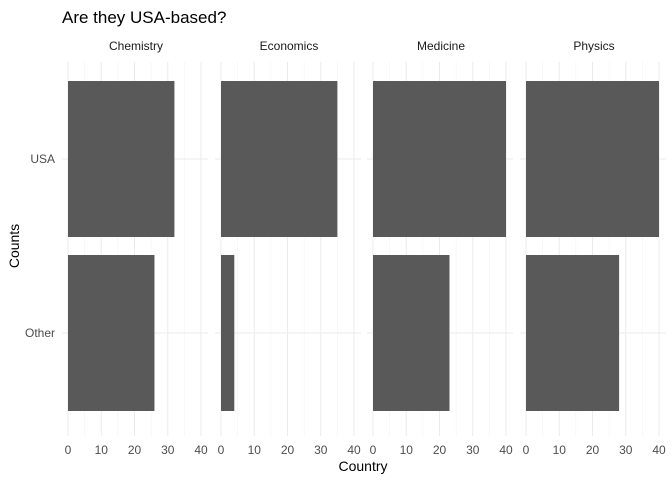 The width and height of the screenshot is (672, 480). What do you see at coordinates (144, 17) in the screenshot?
I see `chart-title: Are they USA-based?` at bounding box center [144, 17].